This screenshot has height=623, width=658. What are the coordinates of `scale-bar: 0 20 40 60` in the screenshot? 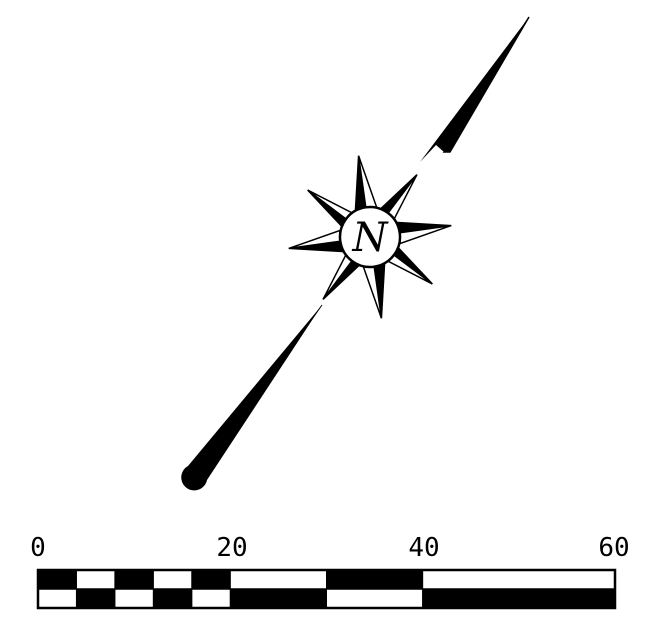 It's located at (330, 571).